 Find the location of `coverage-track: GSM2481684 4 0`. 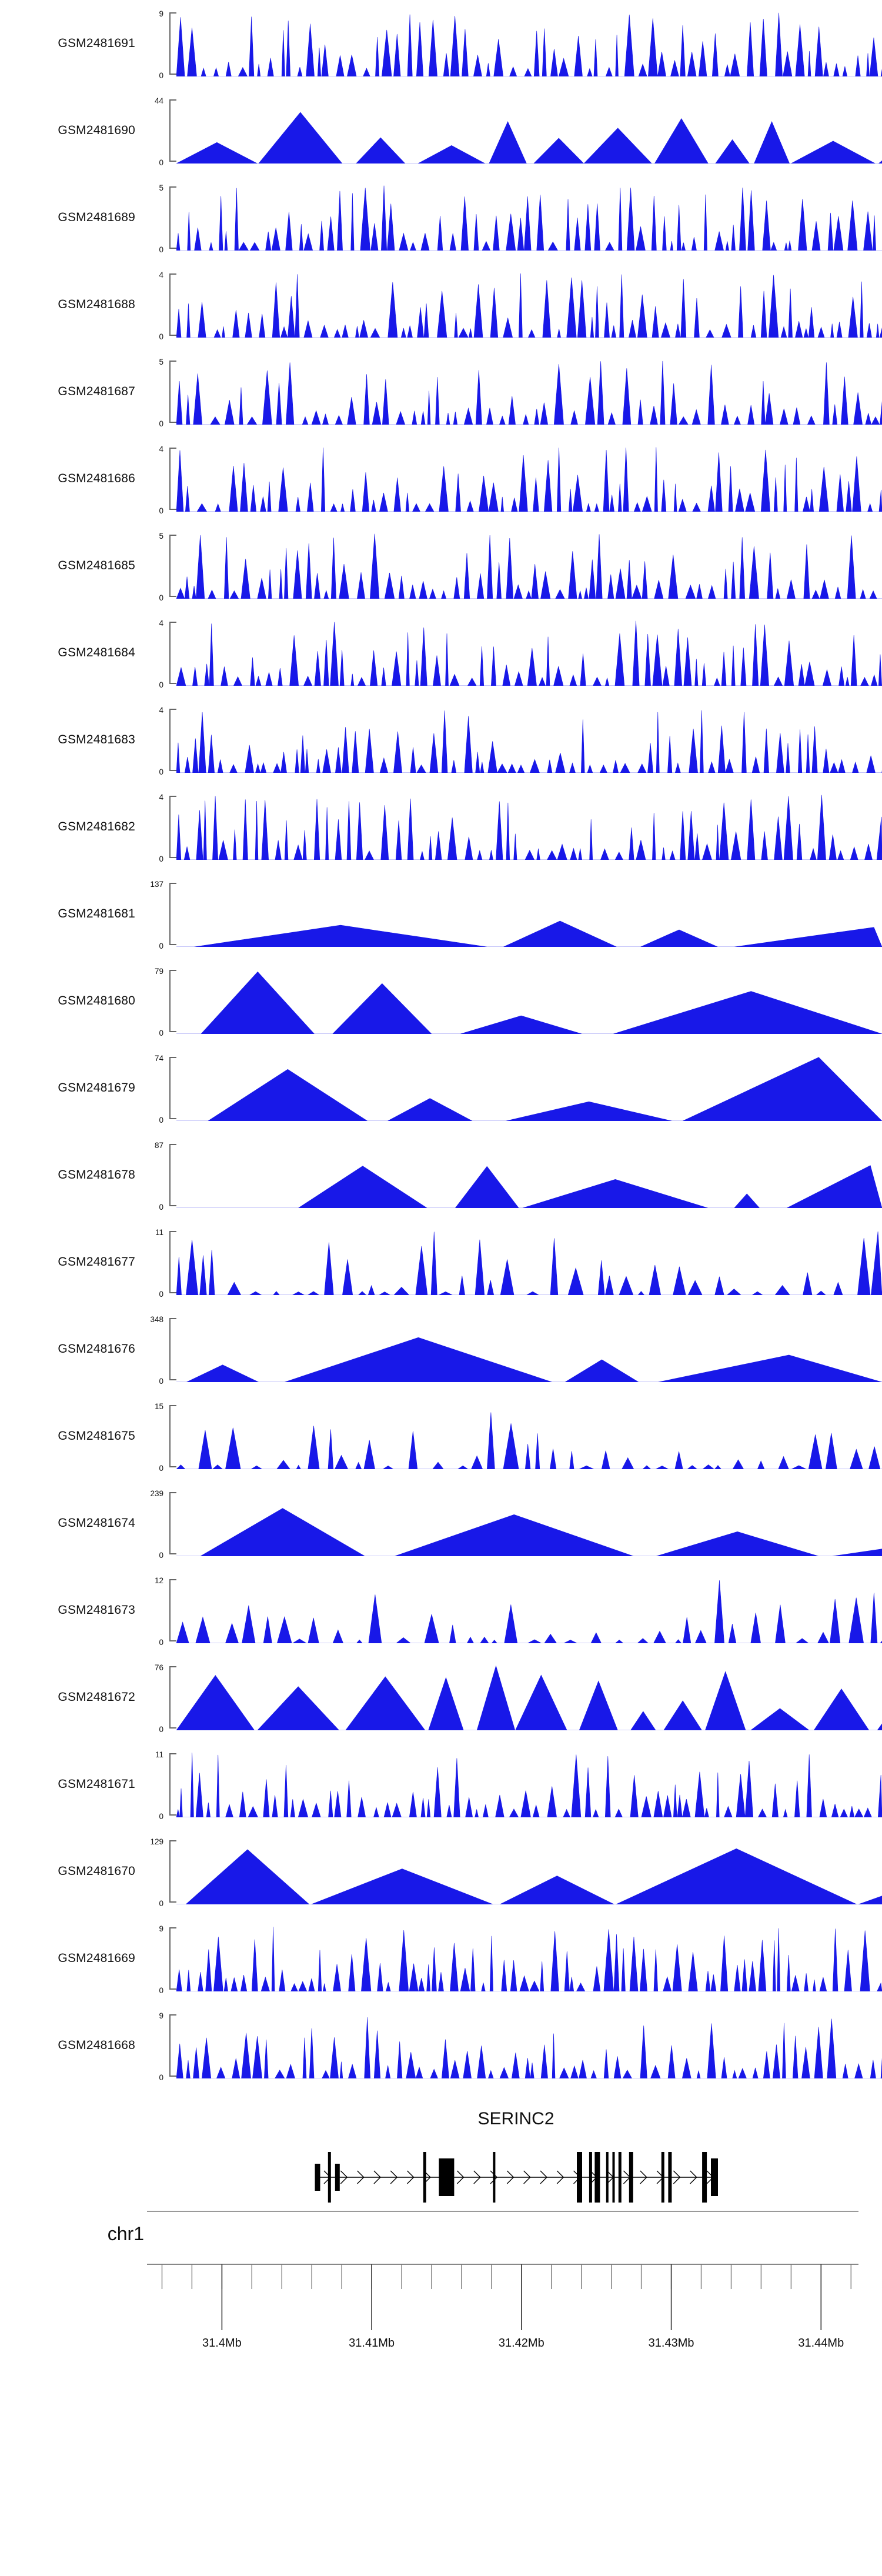

coverage-track: GSM2481684 4 0 is located at coordinates (441, 652).